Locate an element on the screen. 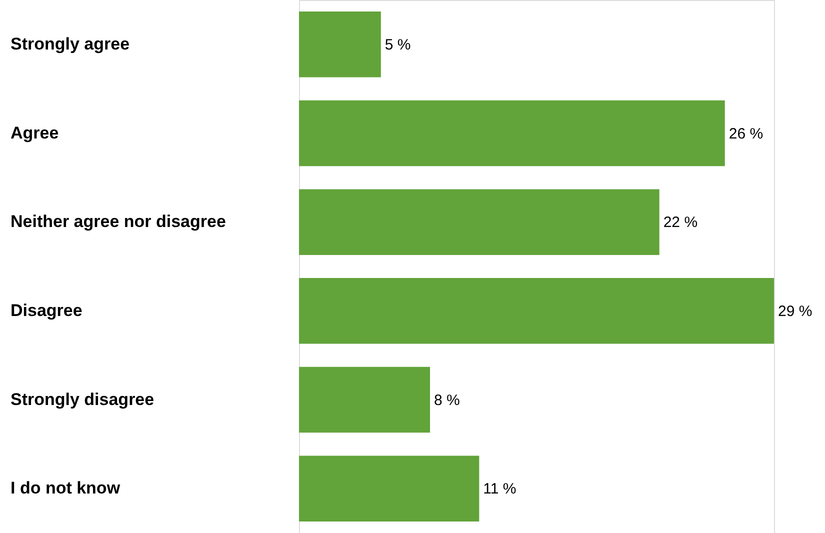 This screenshot has height=533, width=825. data-label: 22 % is located at coordinates (680, 223).